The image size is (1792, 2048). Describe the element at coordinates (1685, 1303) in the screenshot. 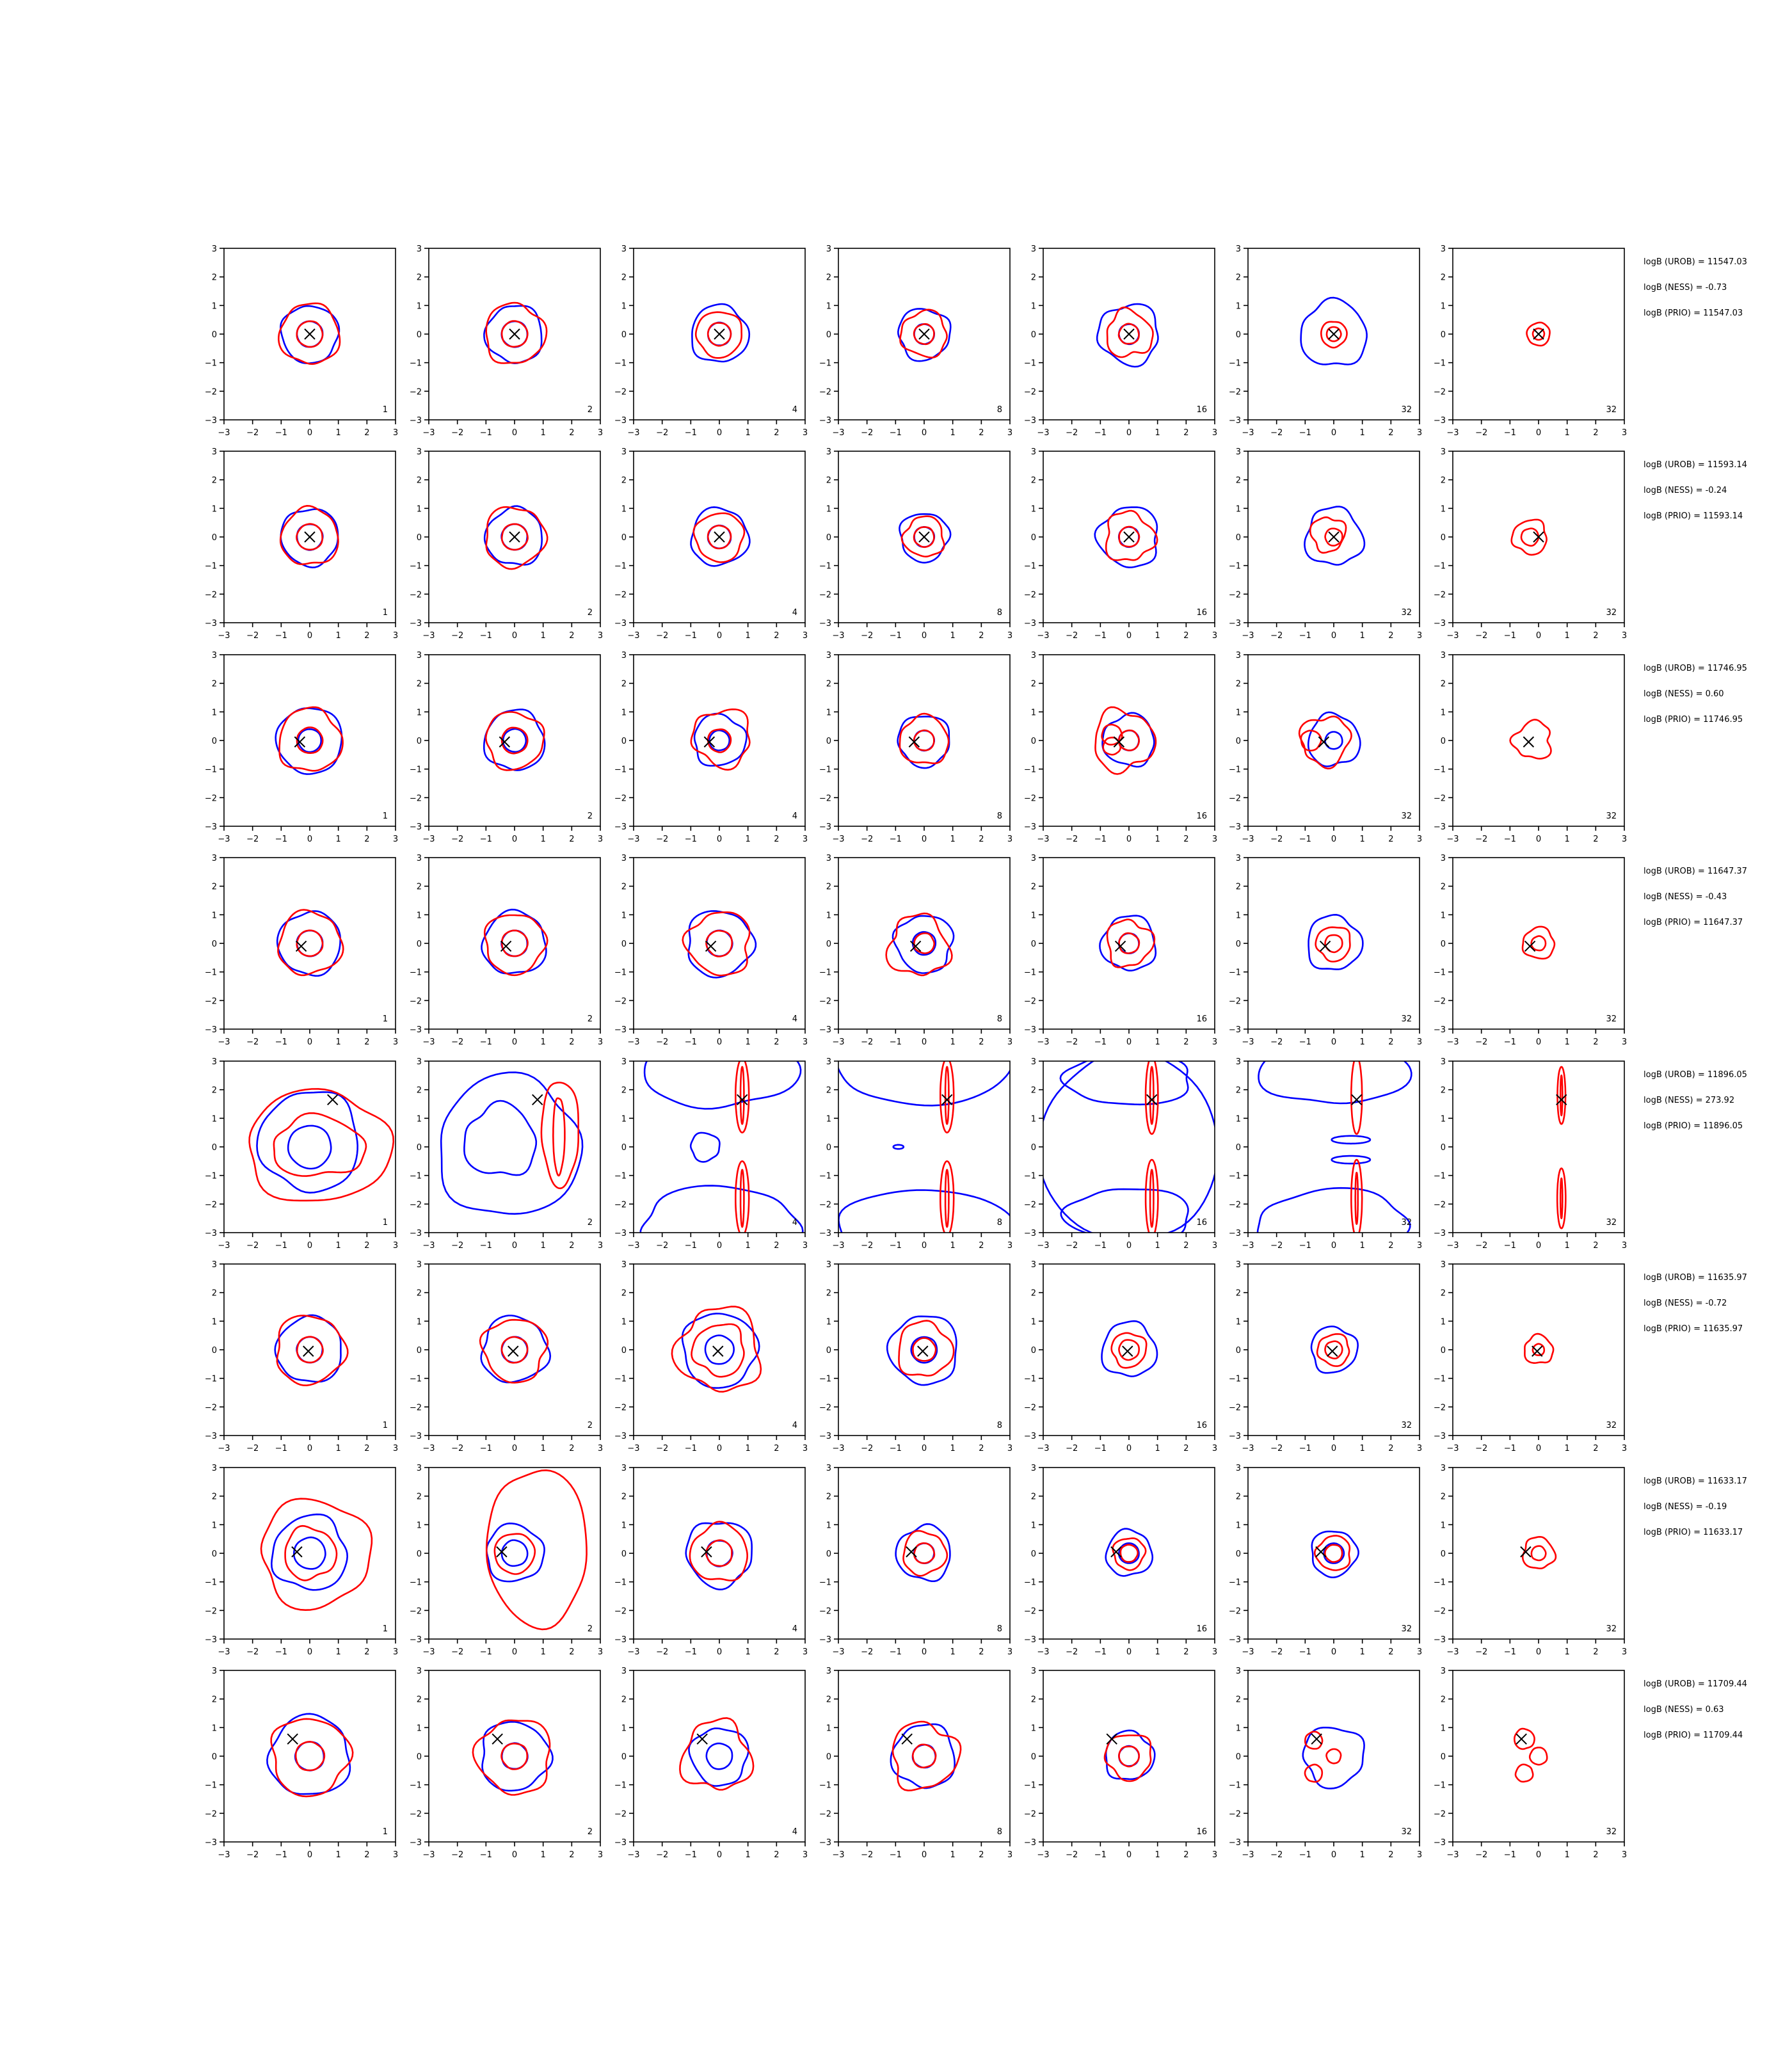

I see `logb-annotation: logB (NESS) = -0.72` at that location.